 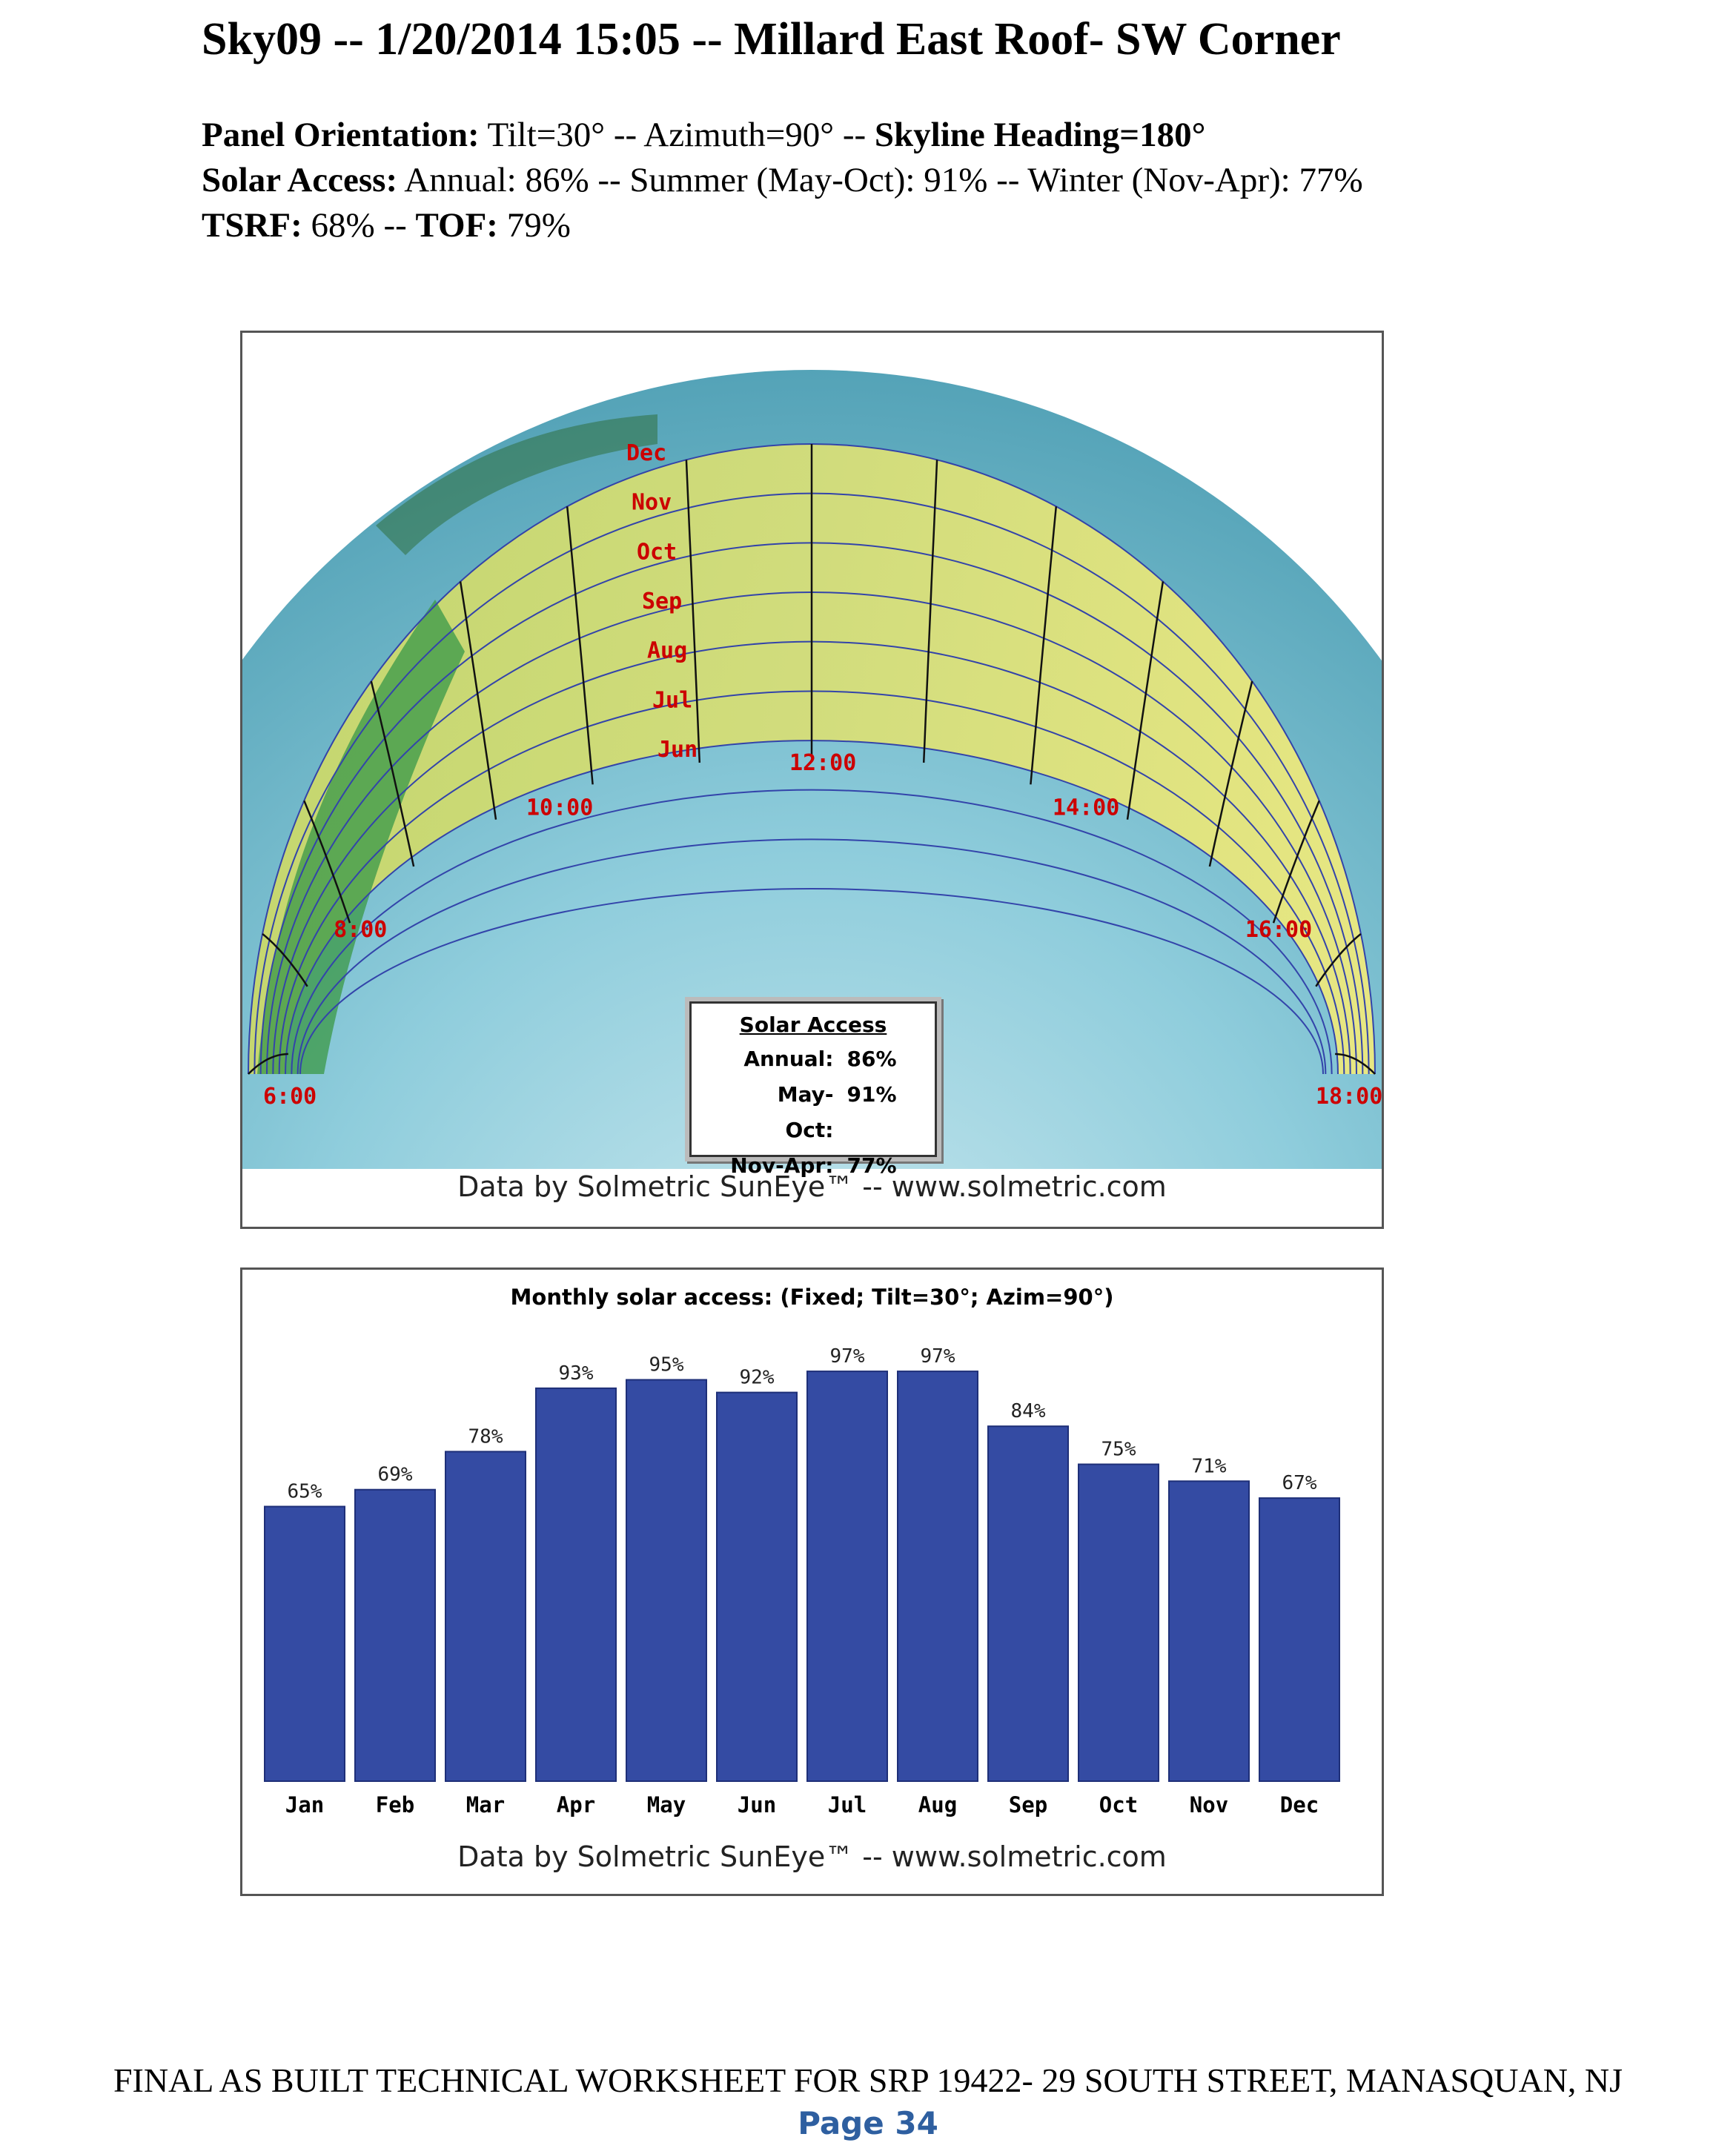 I want to click on bar-jan, so click(x=305, y=1643).